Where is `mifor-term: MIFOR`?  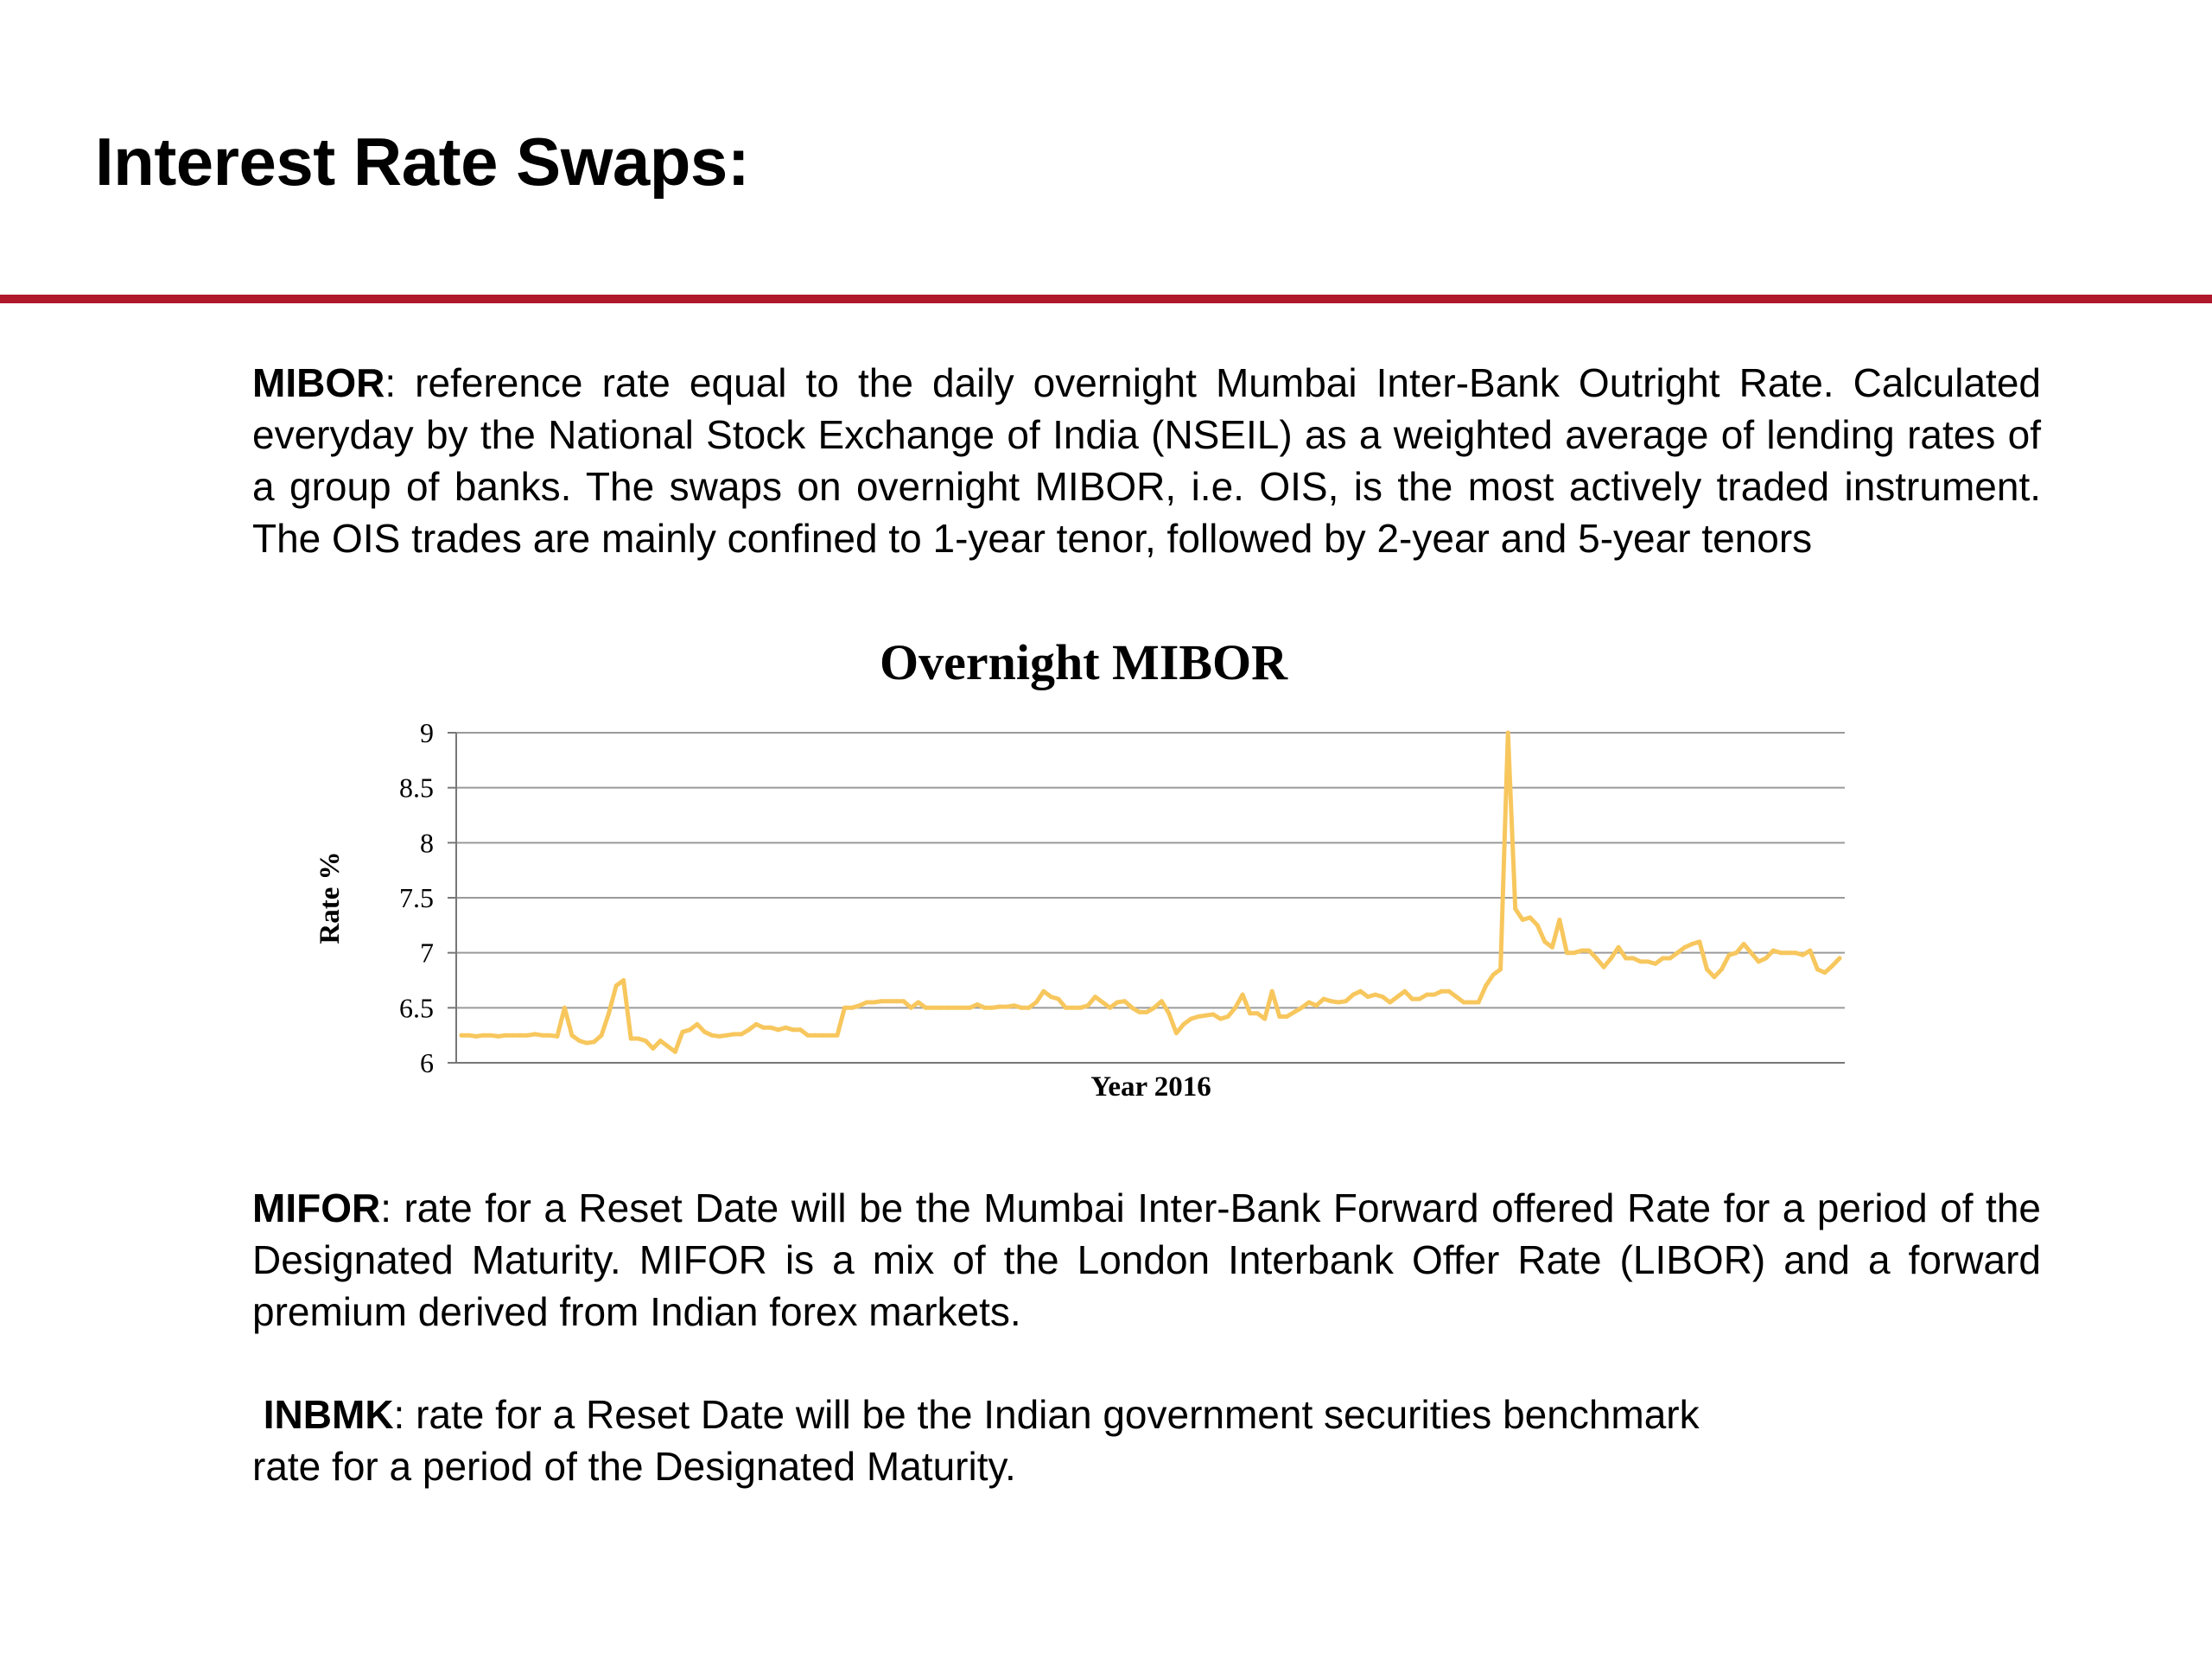 mifor-term: MIFOR is located at coordinates (316, 1207).